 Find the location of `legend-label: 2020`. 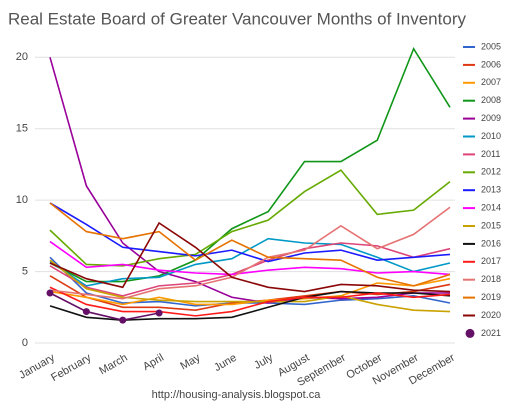

legend-label: 2020 is located at coordinates (491, 315).